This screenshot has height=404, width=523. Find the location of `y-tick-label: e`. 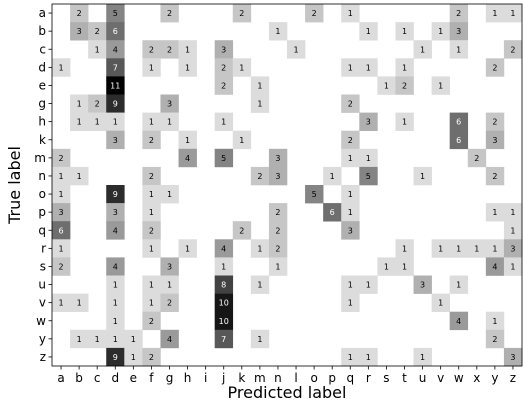

y-tick-label: e is located at coordinates (42, 85).